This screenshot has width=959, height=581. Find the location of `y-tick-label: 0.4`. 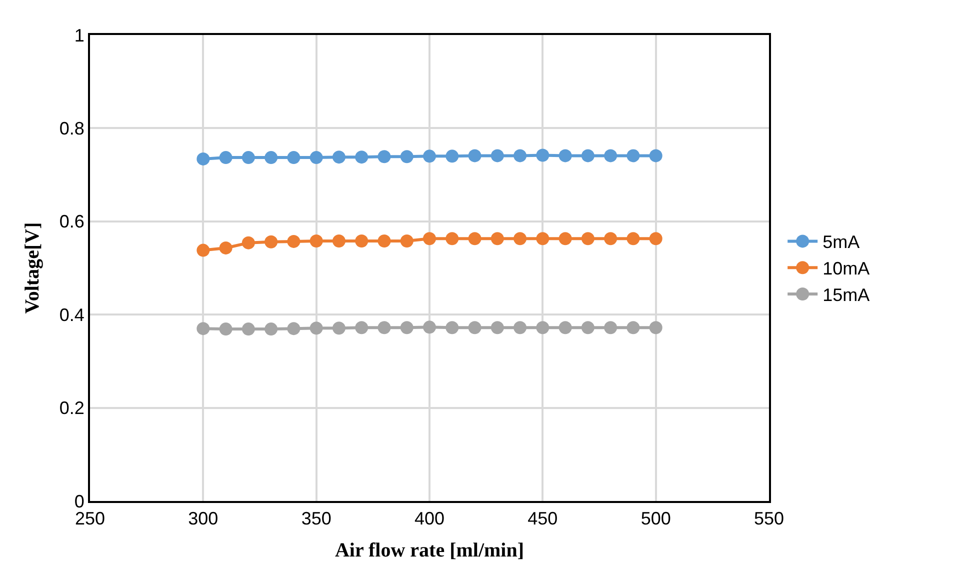

y-tick-label: 0.4 is located at coordinates (71, 314).